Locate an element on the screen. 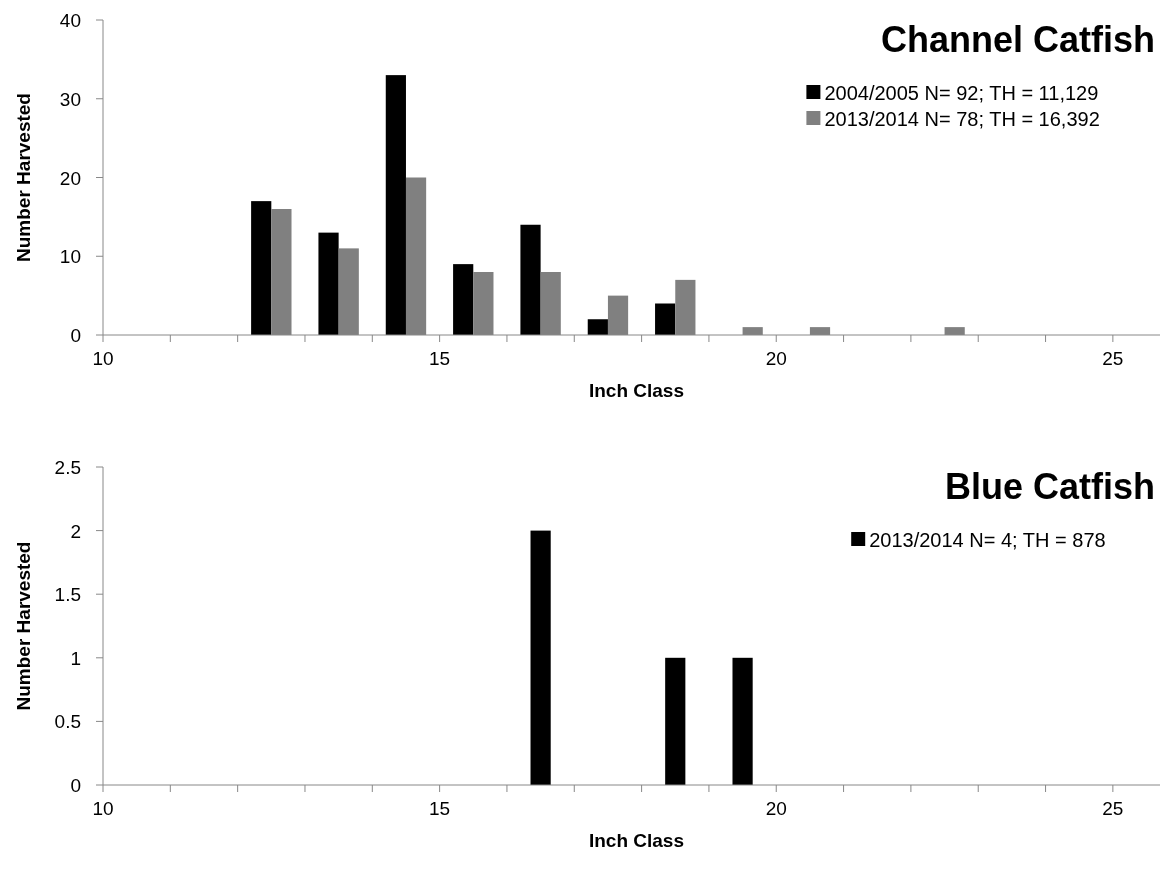 Image resolution: width=1170 pixels, height=870 pixels. y-tick-label: 40 is located at coordinates (70, 20).